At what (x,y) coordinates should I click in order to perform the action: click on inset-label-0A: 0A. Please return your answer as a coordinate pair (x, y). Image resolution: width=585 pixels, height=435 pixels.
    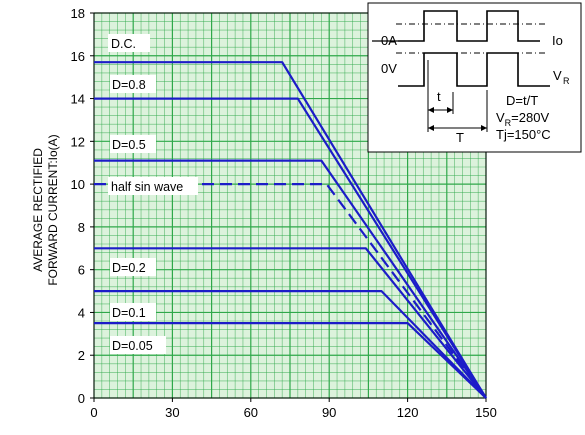
    Looking at the image, I should click on (389, 40).